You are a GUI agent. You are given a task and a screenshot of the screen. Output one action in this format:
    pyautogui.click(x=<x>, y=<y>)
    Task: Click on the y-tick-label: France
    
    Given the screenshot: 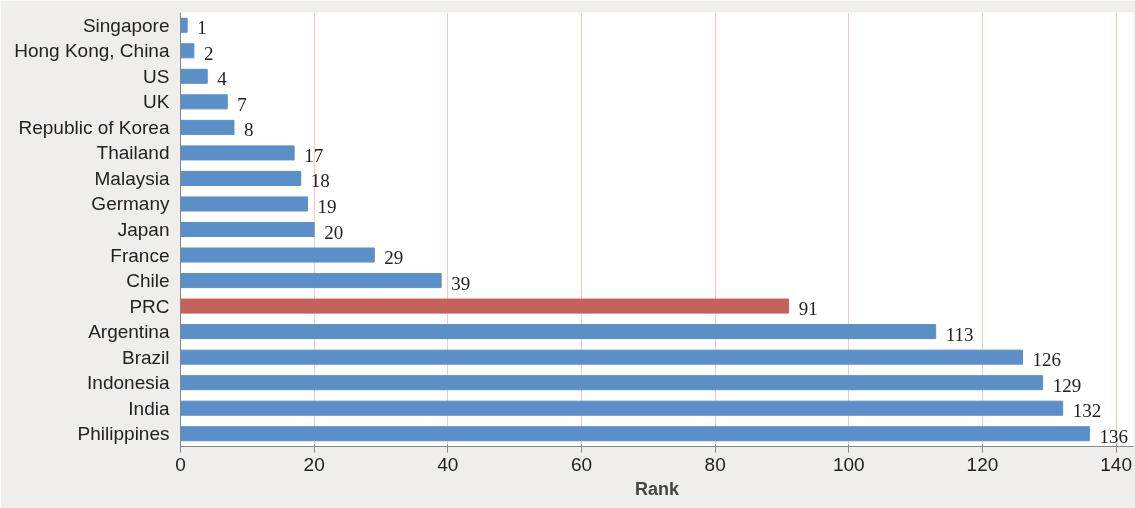 What is the action you would take?
    pyautogui.click(x=140, y=255)
    